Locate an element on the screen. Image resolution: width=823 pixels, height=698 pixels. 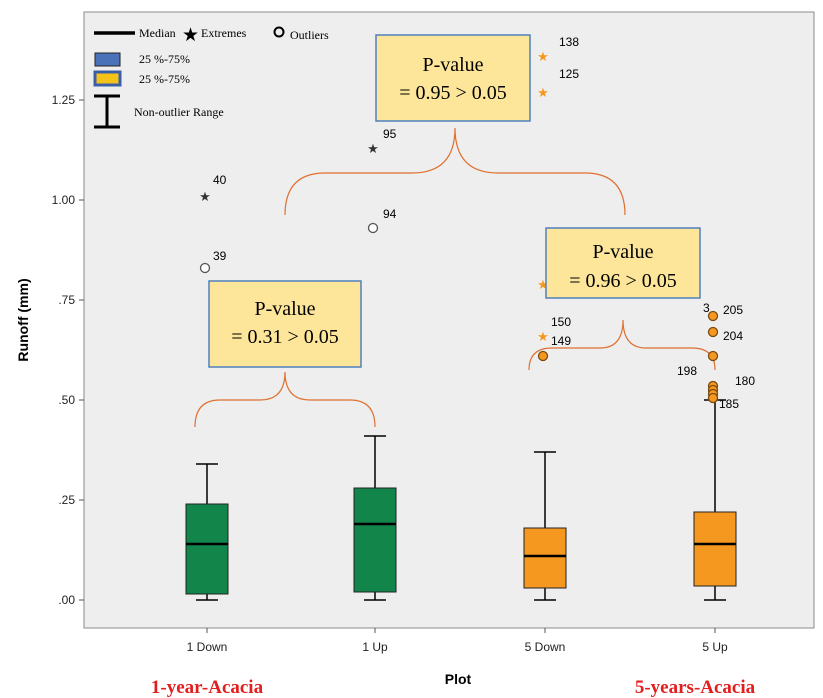
y-tick-label: .25 is located at coordinates (66, 500).